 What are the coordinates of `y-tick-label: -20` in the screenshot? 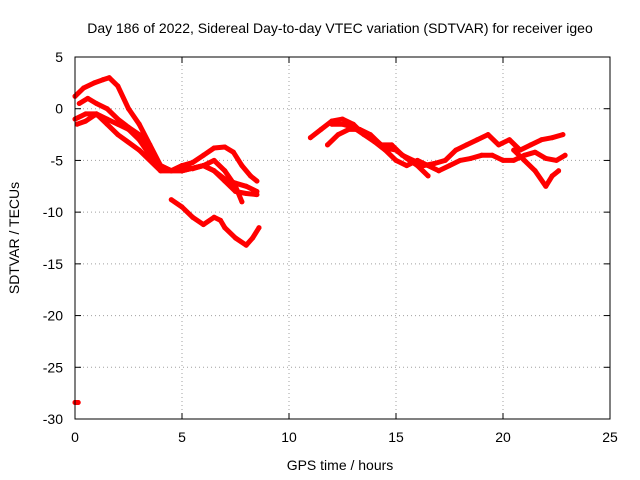 It's located at (53, 316).